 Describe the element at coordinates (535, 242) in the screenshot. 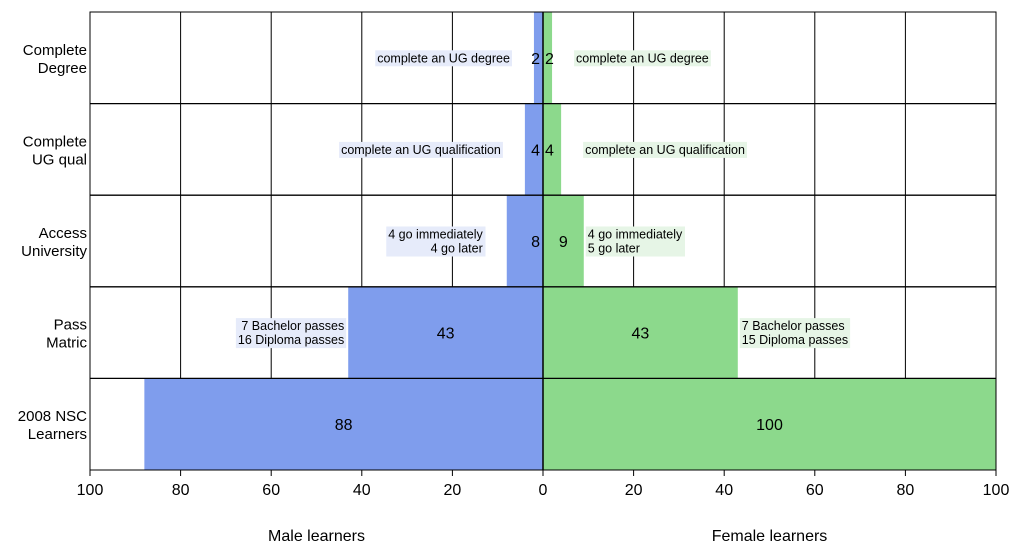

I see `male-value-label: 8` at that location.